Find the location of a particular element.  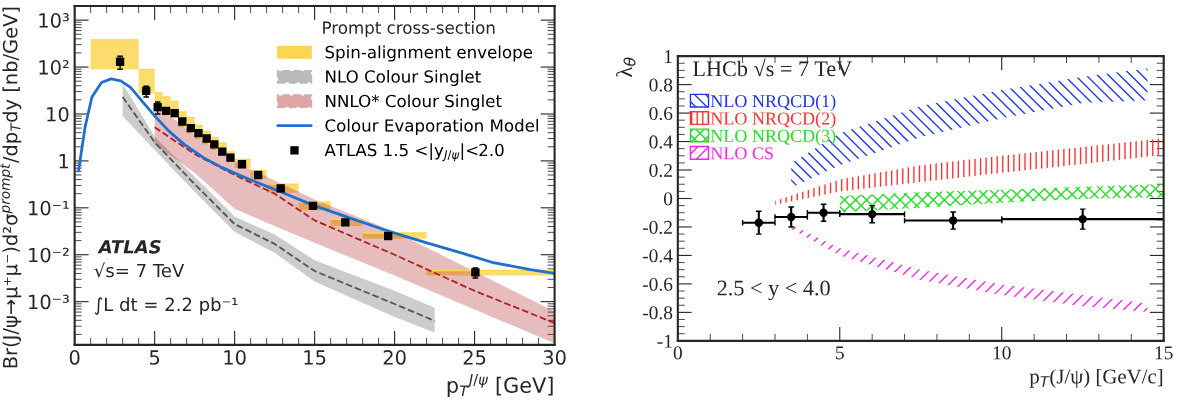

y-tick-label: 10³ is located at coordinates (54, 20).